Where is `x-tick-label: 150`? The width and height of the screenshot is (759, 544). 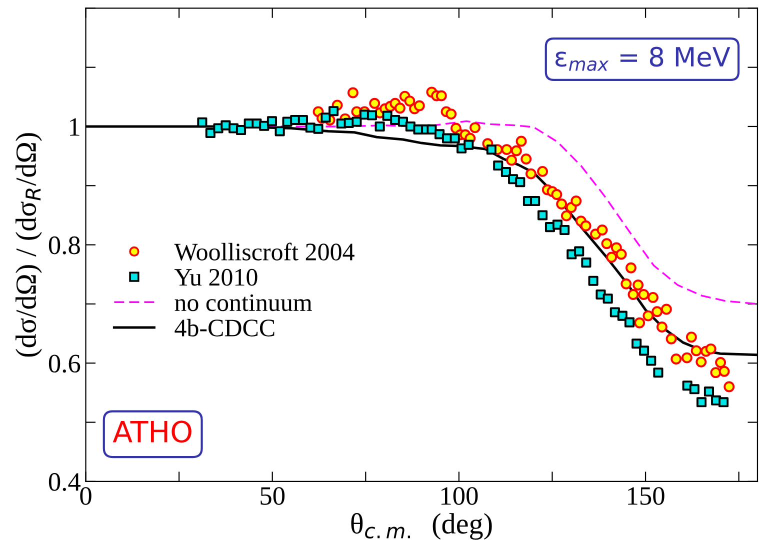
x-tick-label: 150 is located at coordinates (646, 496).